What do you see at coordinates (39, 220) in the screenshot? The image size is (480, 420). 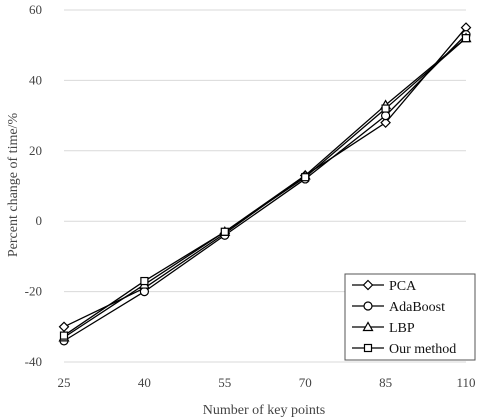 I see `y-tick-label: 0` at bounding box center [39, 220].